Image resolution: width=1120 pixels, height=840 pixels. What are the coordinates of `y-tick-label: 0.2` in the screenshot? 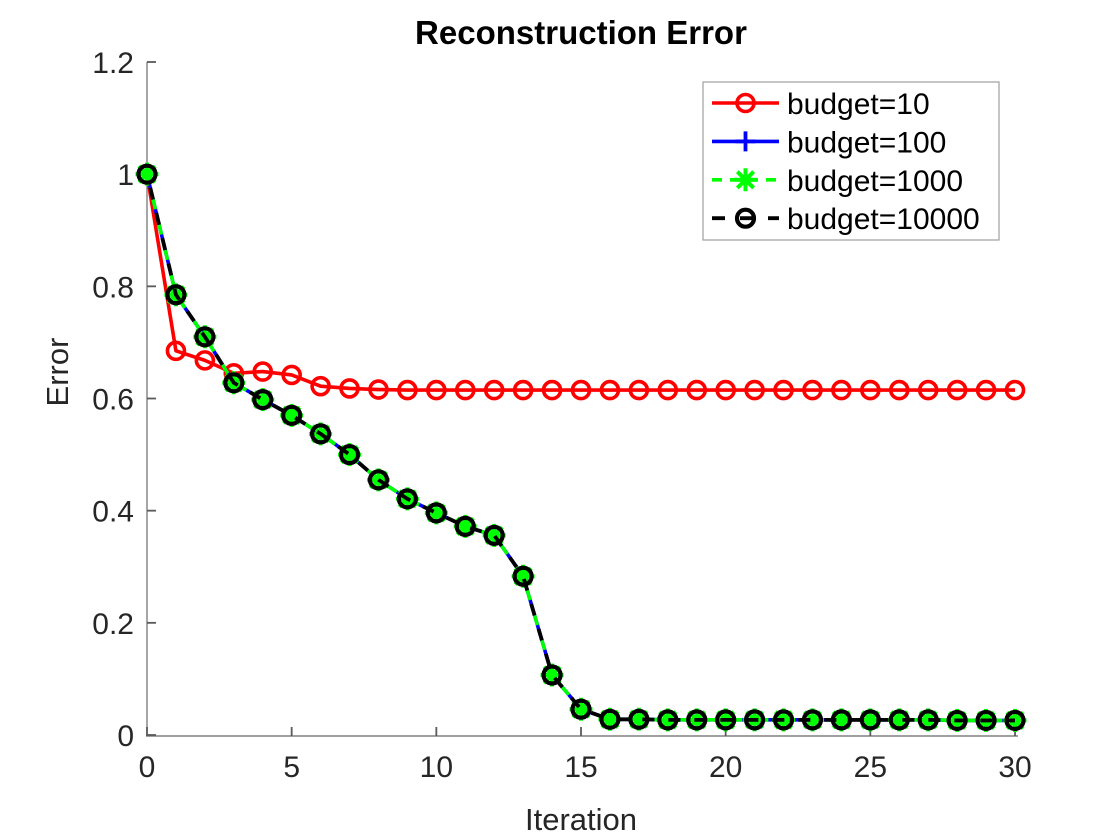 It's located at (113, 624).